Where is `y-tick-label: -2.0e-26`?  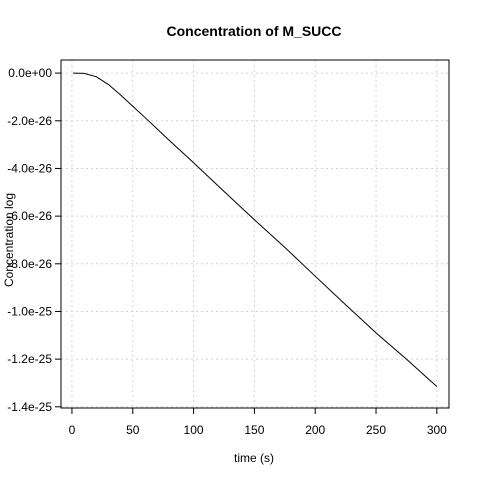
y-tick-label: -2.0e-26 is located at coordinates (29, 121).